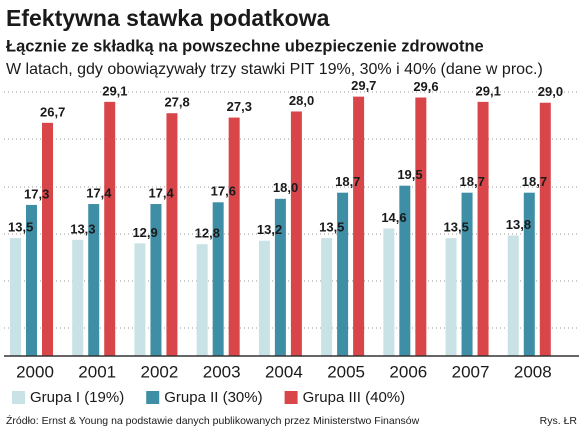 Image resolution: width=583 pixels, height=433 pixels. What do you see at coordinates (425, 86) in the screenshot?
I see `value-label: 29,6` at bounding box center [425, 86].